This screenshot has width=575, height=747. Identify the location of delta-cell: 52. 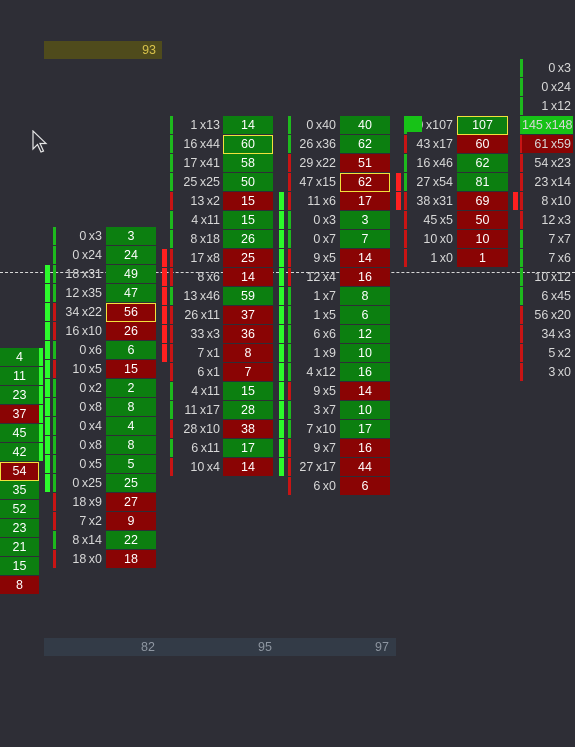
(19, 509).